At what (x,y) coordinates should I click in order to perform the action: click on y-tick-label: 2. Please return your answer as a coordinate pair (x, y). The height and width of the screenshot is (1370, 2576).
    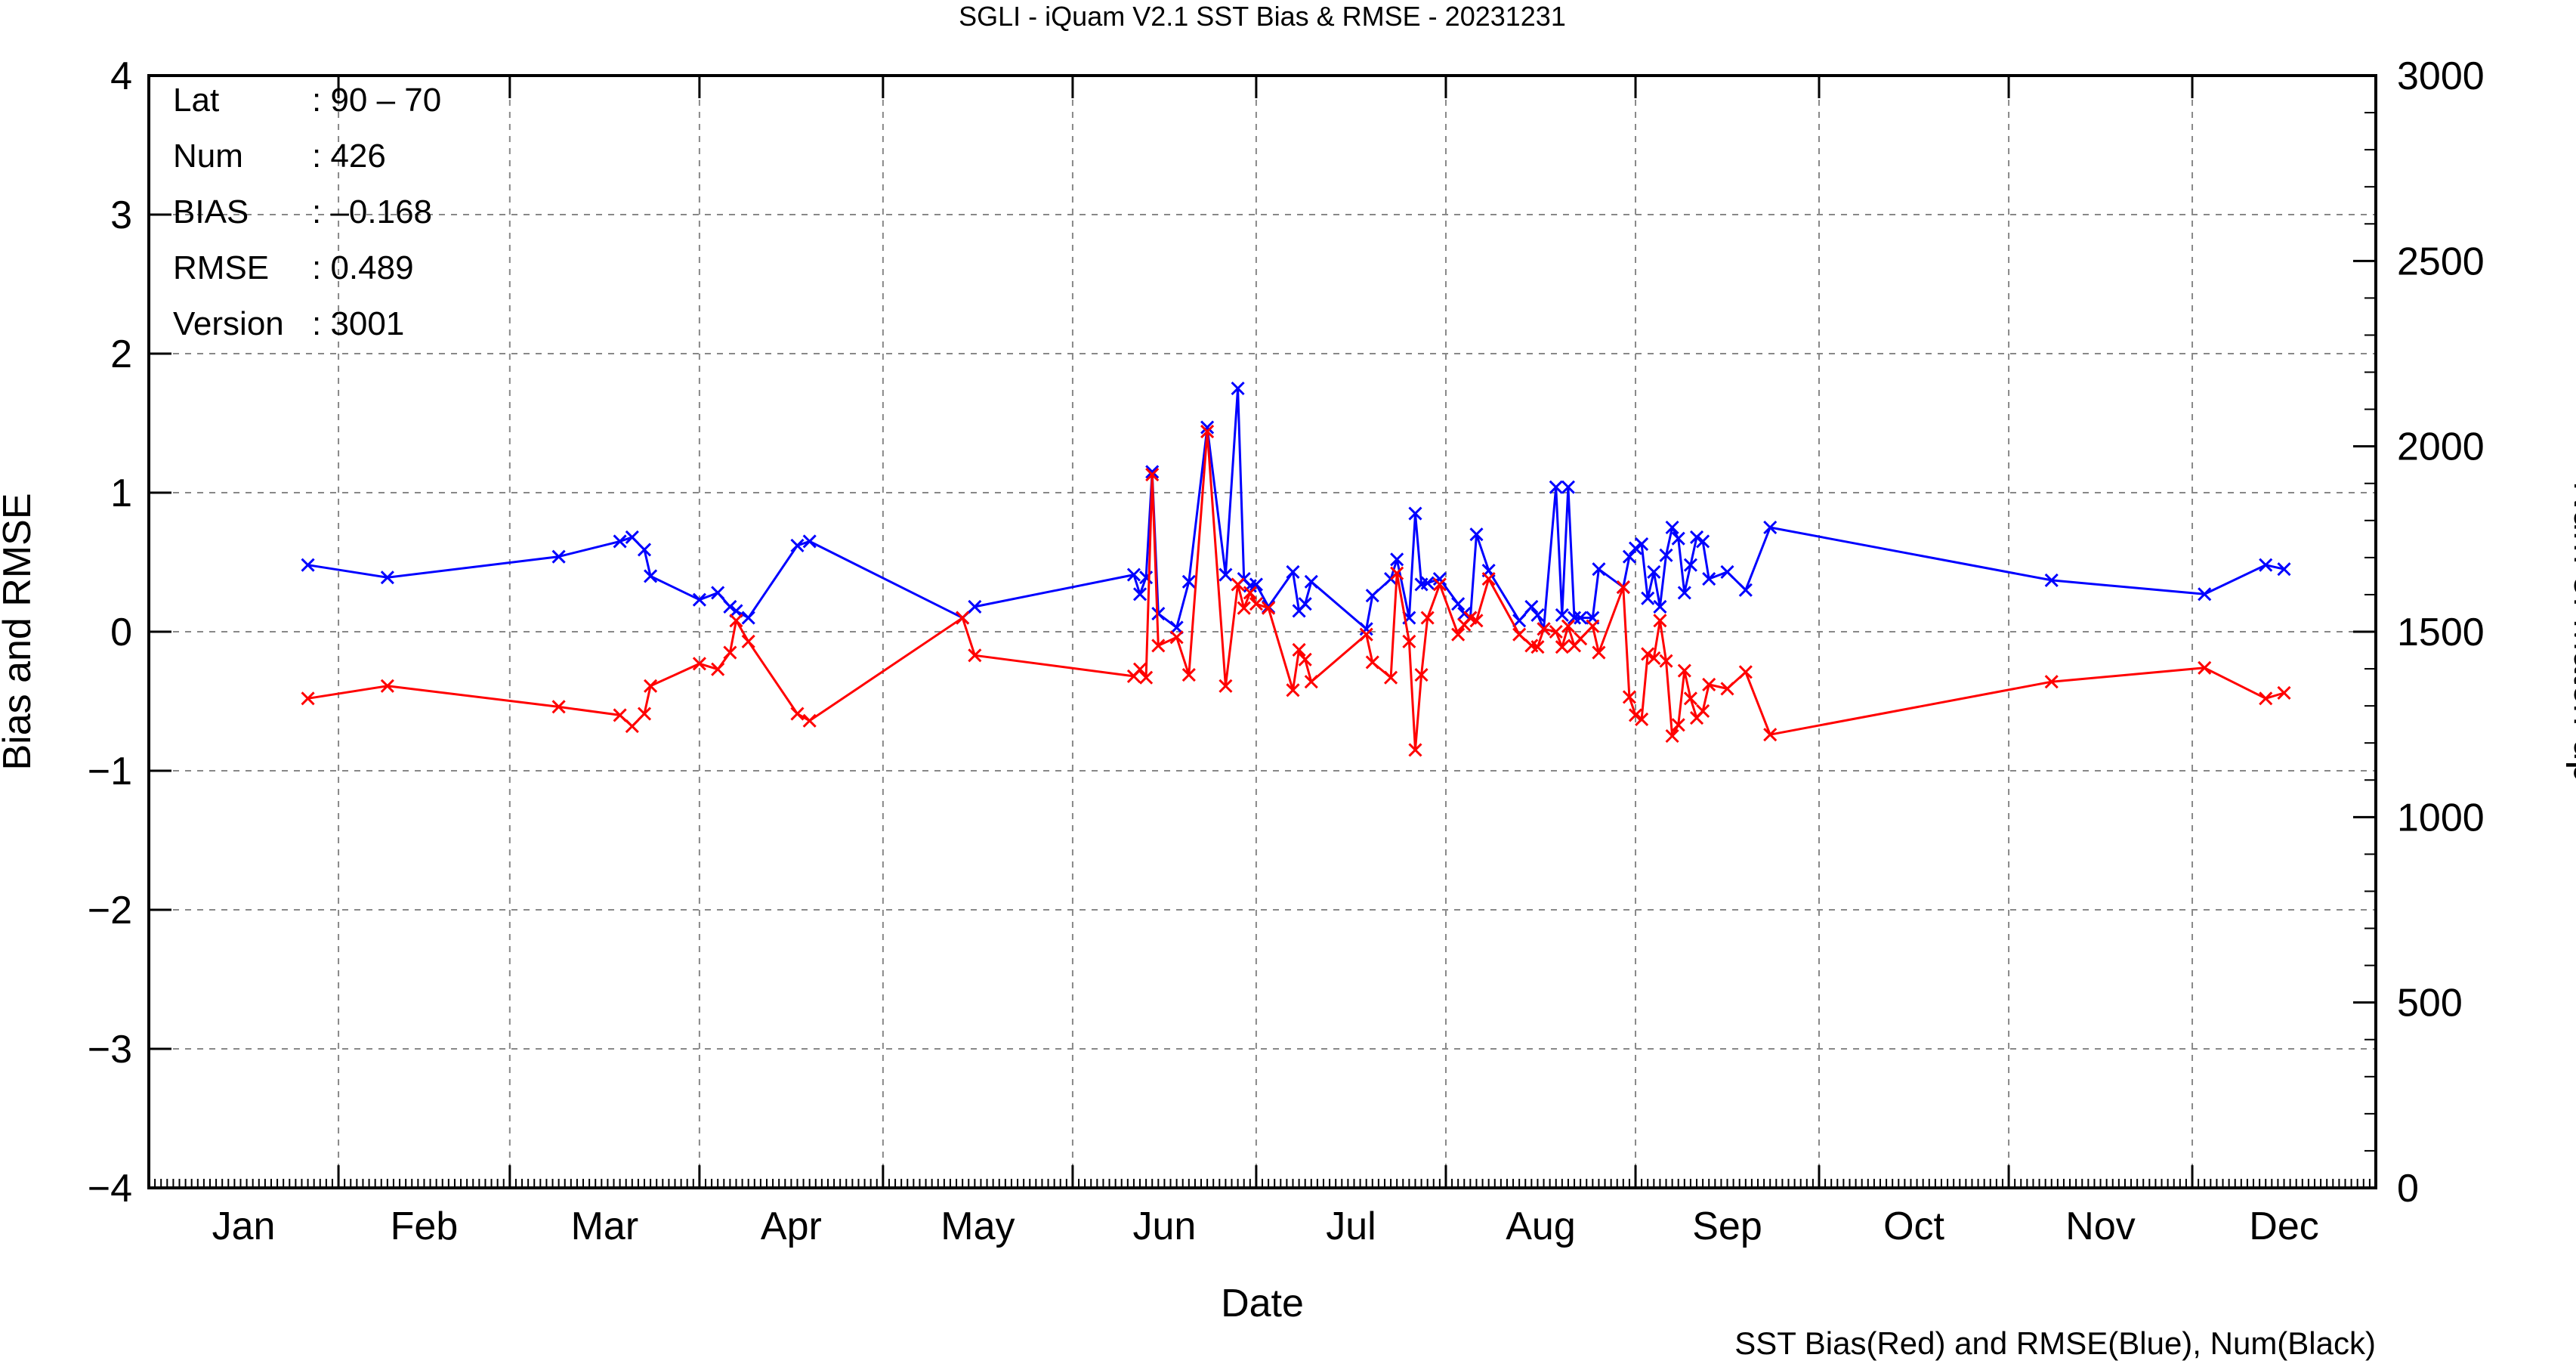
    Looking at the image, I should click on (121, 354).